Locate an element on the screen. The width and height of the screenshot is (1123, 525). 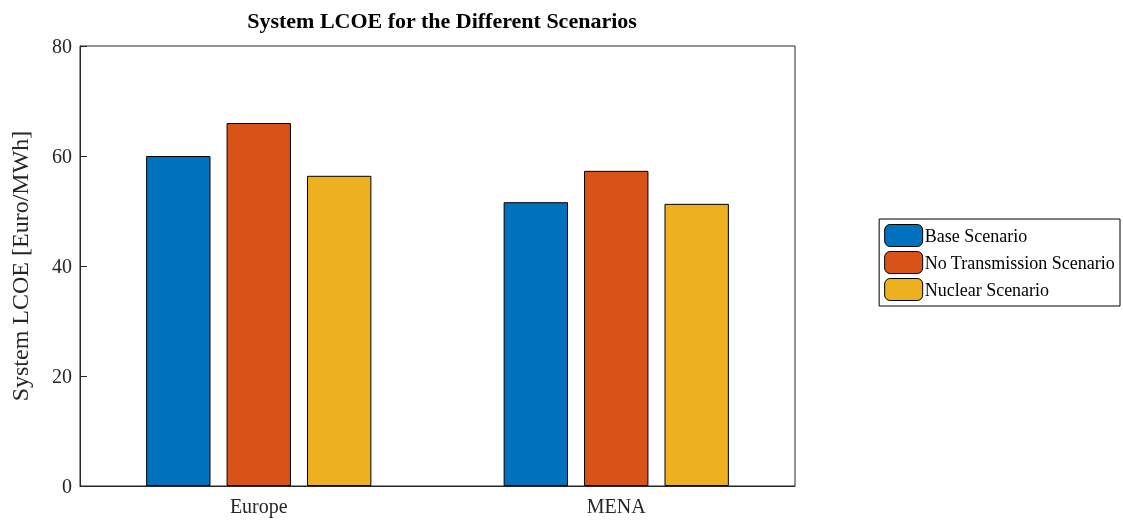
legend-label: Base Scenario is located at coordinates (976, 235).